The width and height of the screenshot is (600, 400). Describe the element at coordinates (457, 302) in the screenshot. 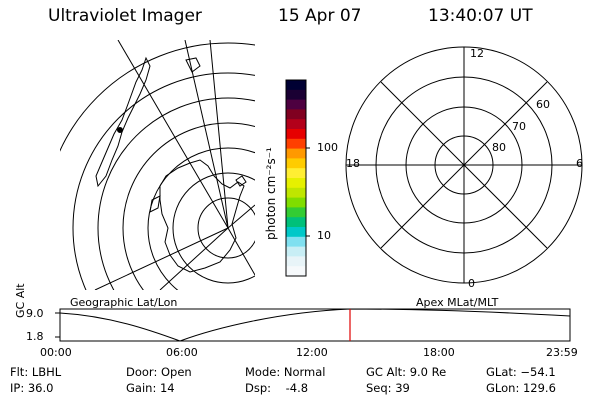

I see `apex-map-label: Apex MLat/MLT` at that location.